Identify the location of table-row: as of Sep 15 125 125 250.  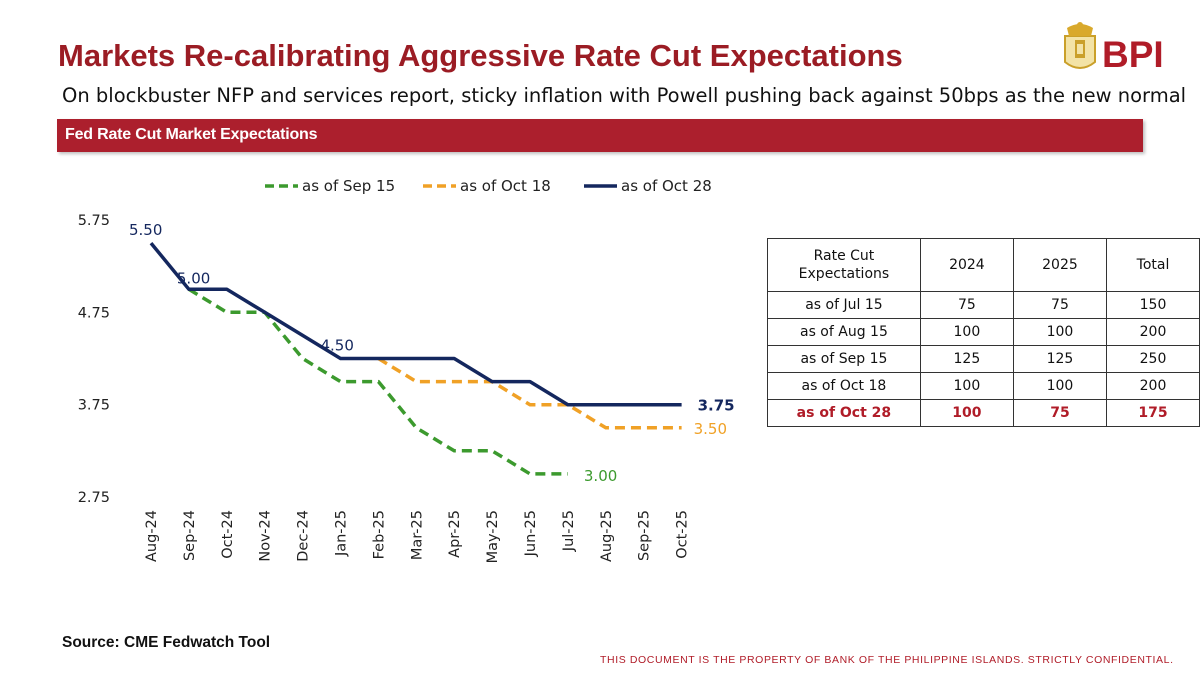
(983, 359).